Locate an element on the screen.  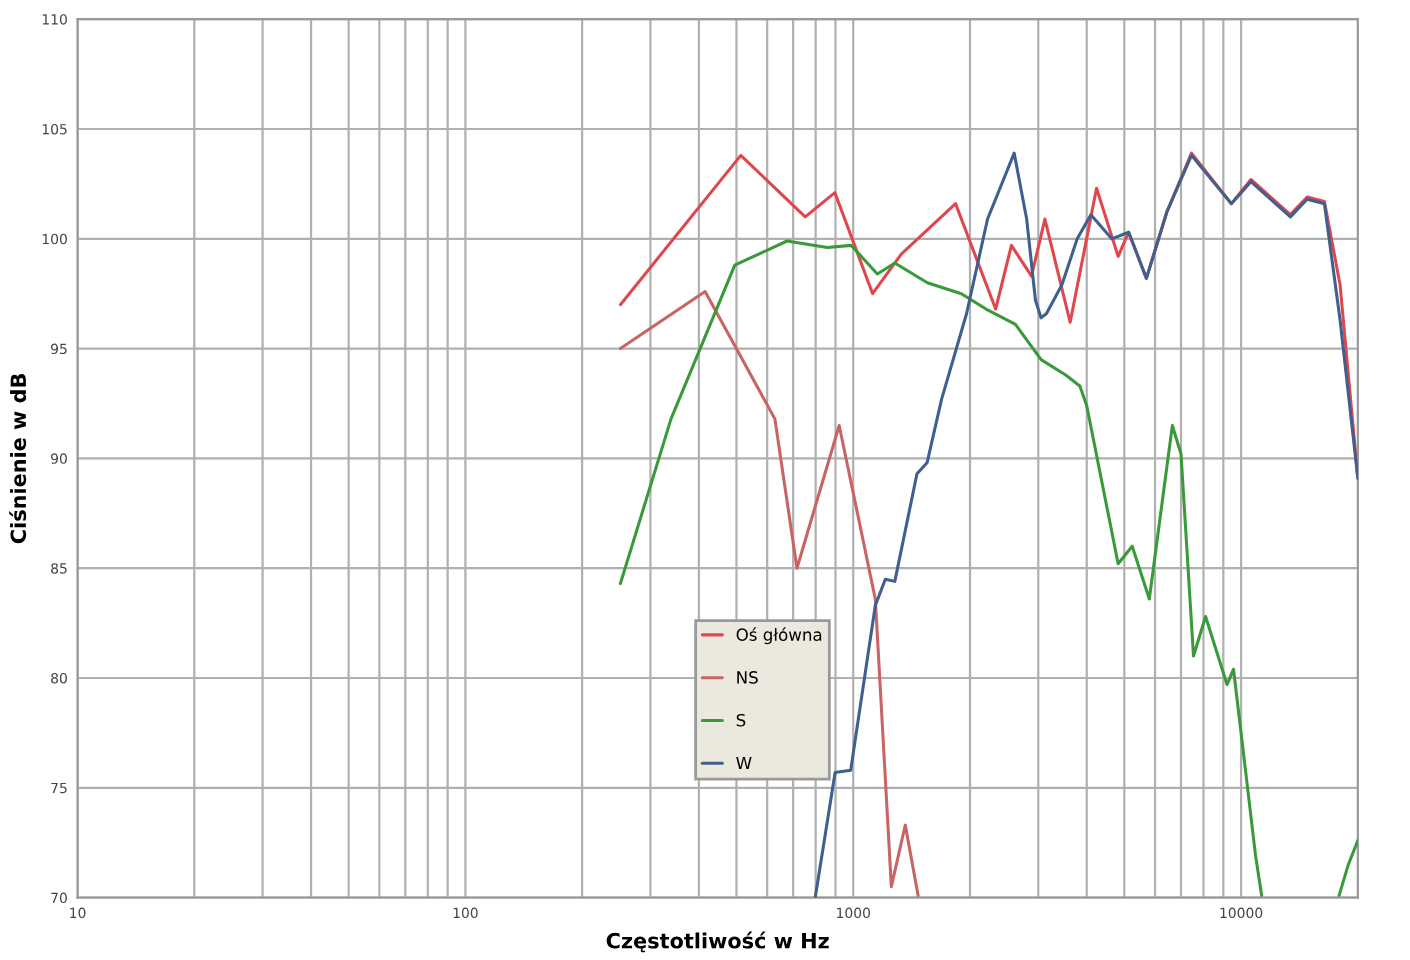
y-axis-title: Ciśnienie w dB is located at coordinates (18, 459).